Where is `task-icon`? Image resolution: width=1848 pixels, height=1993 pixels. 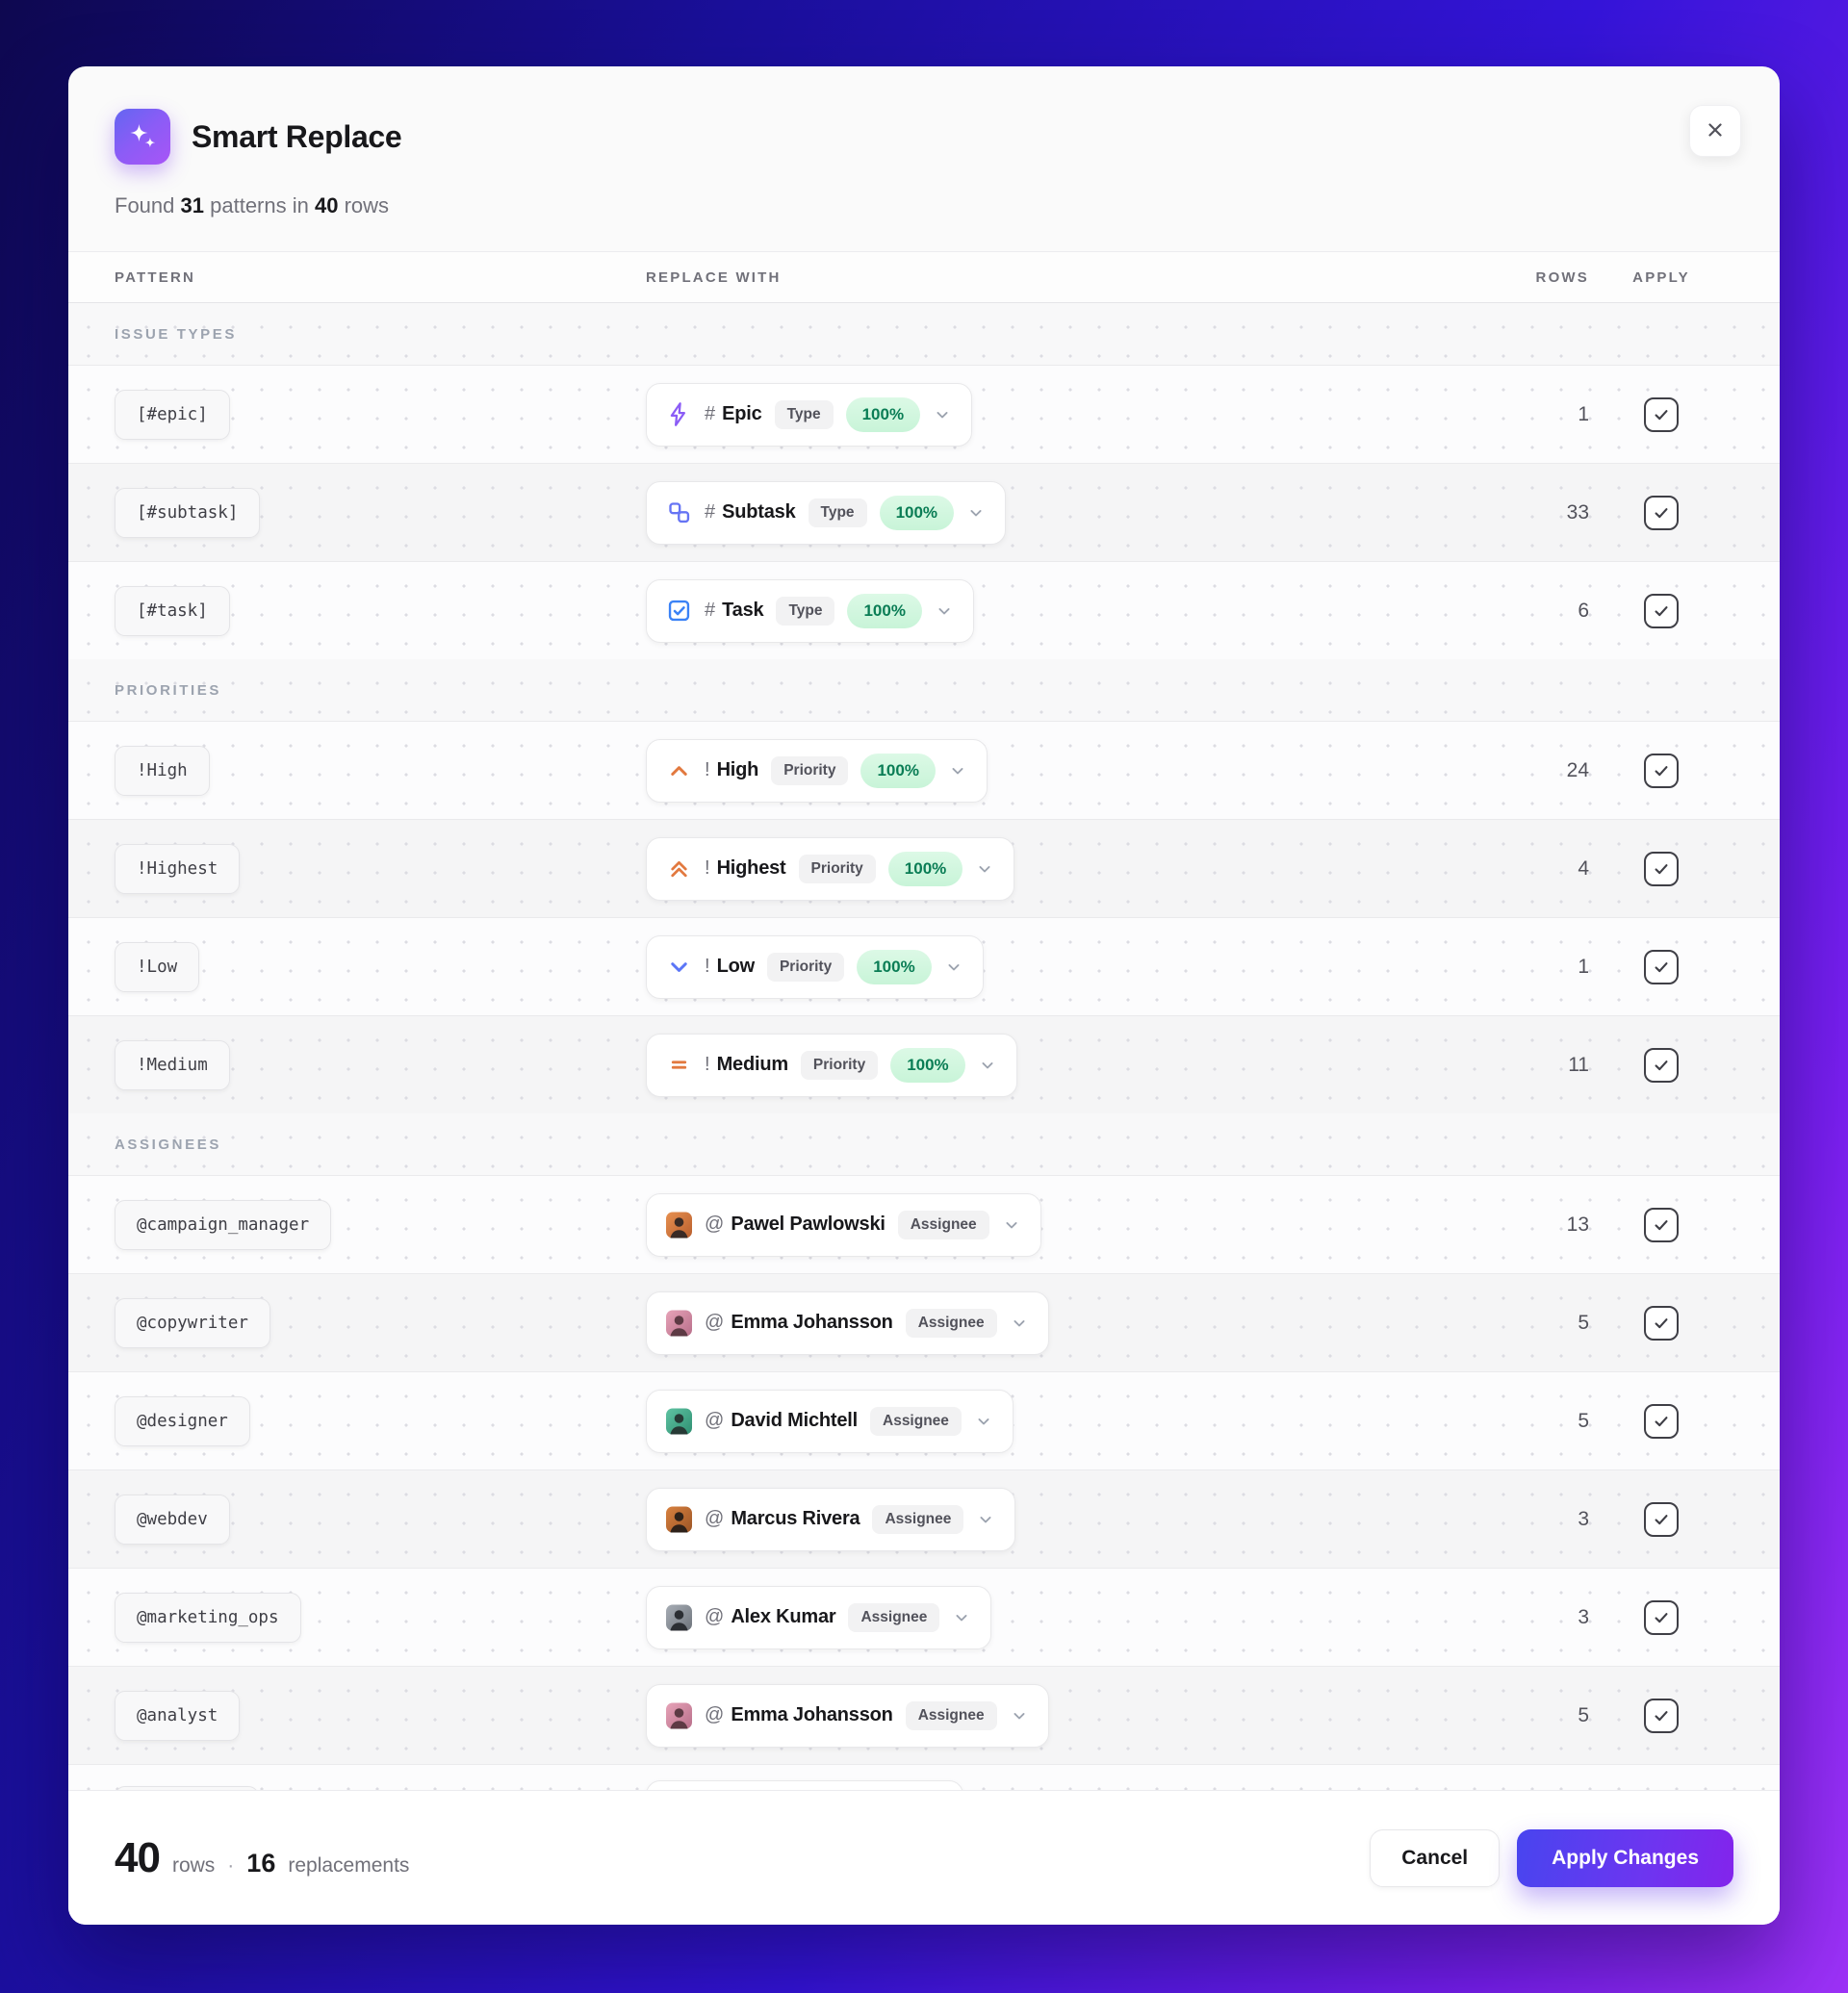
task-icon is located at coordinates (679, 611).